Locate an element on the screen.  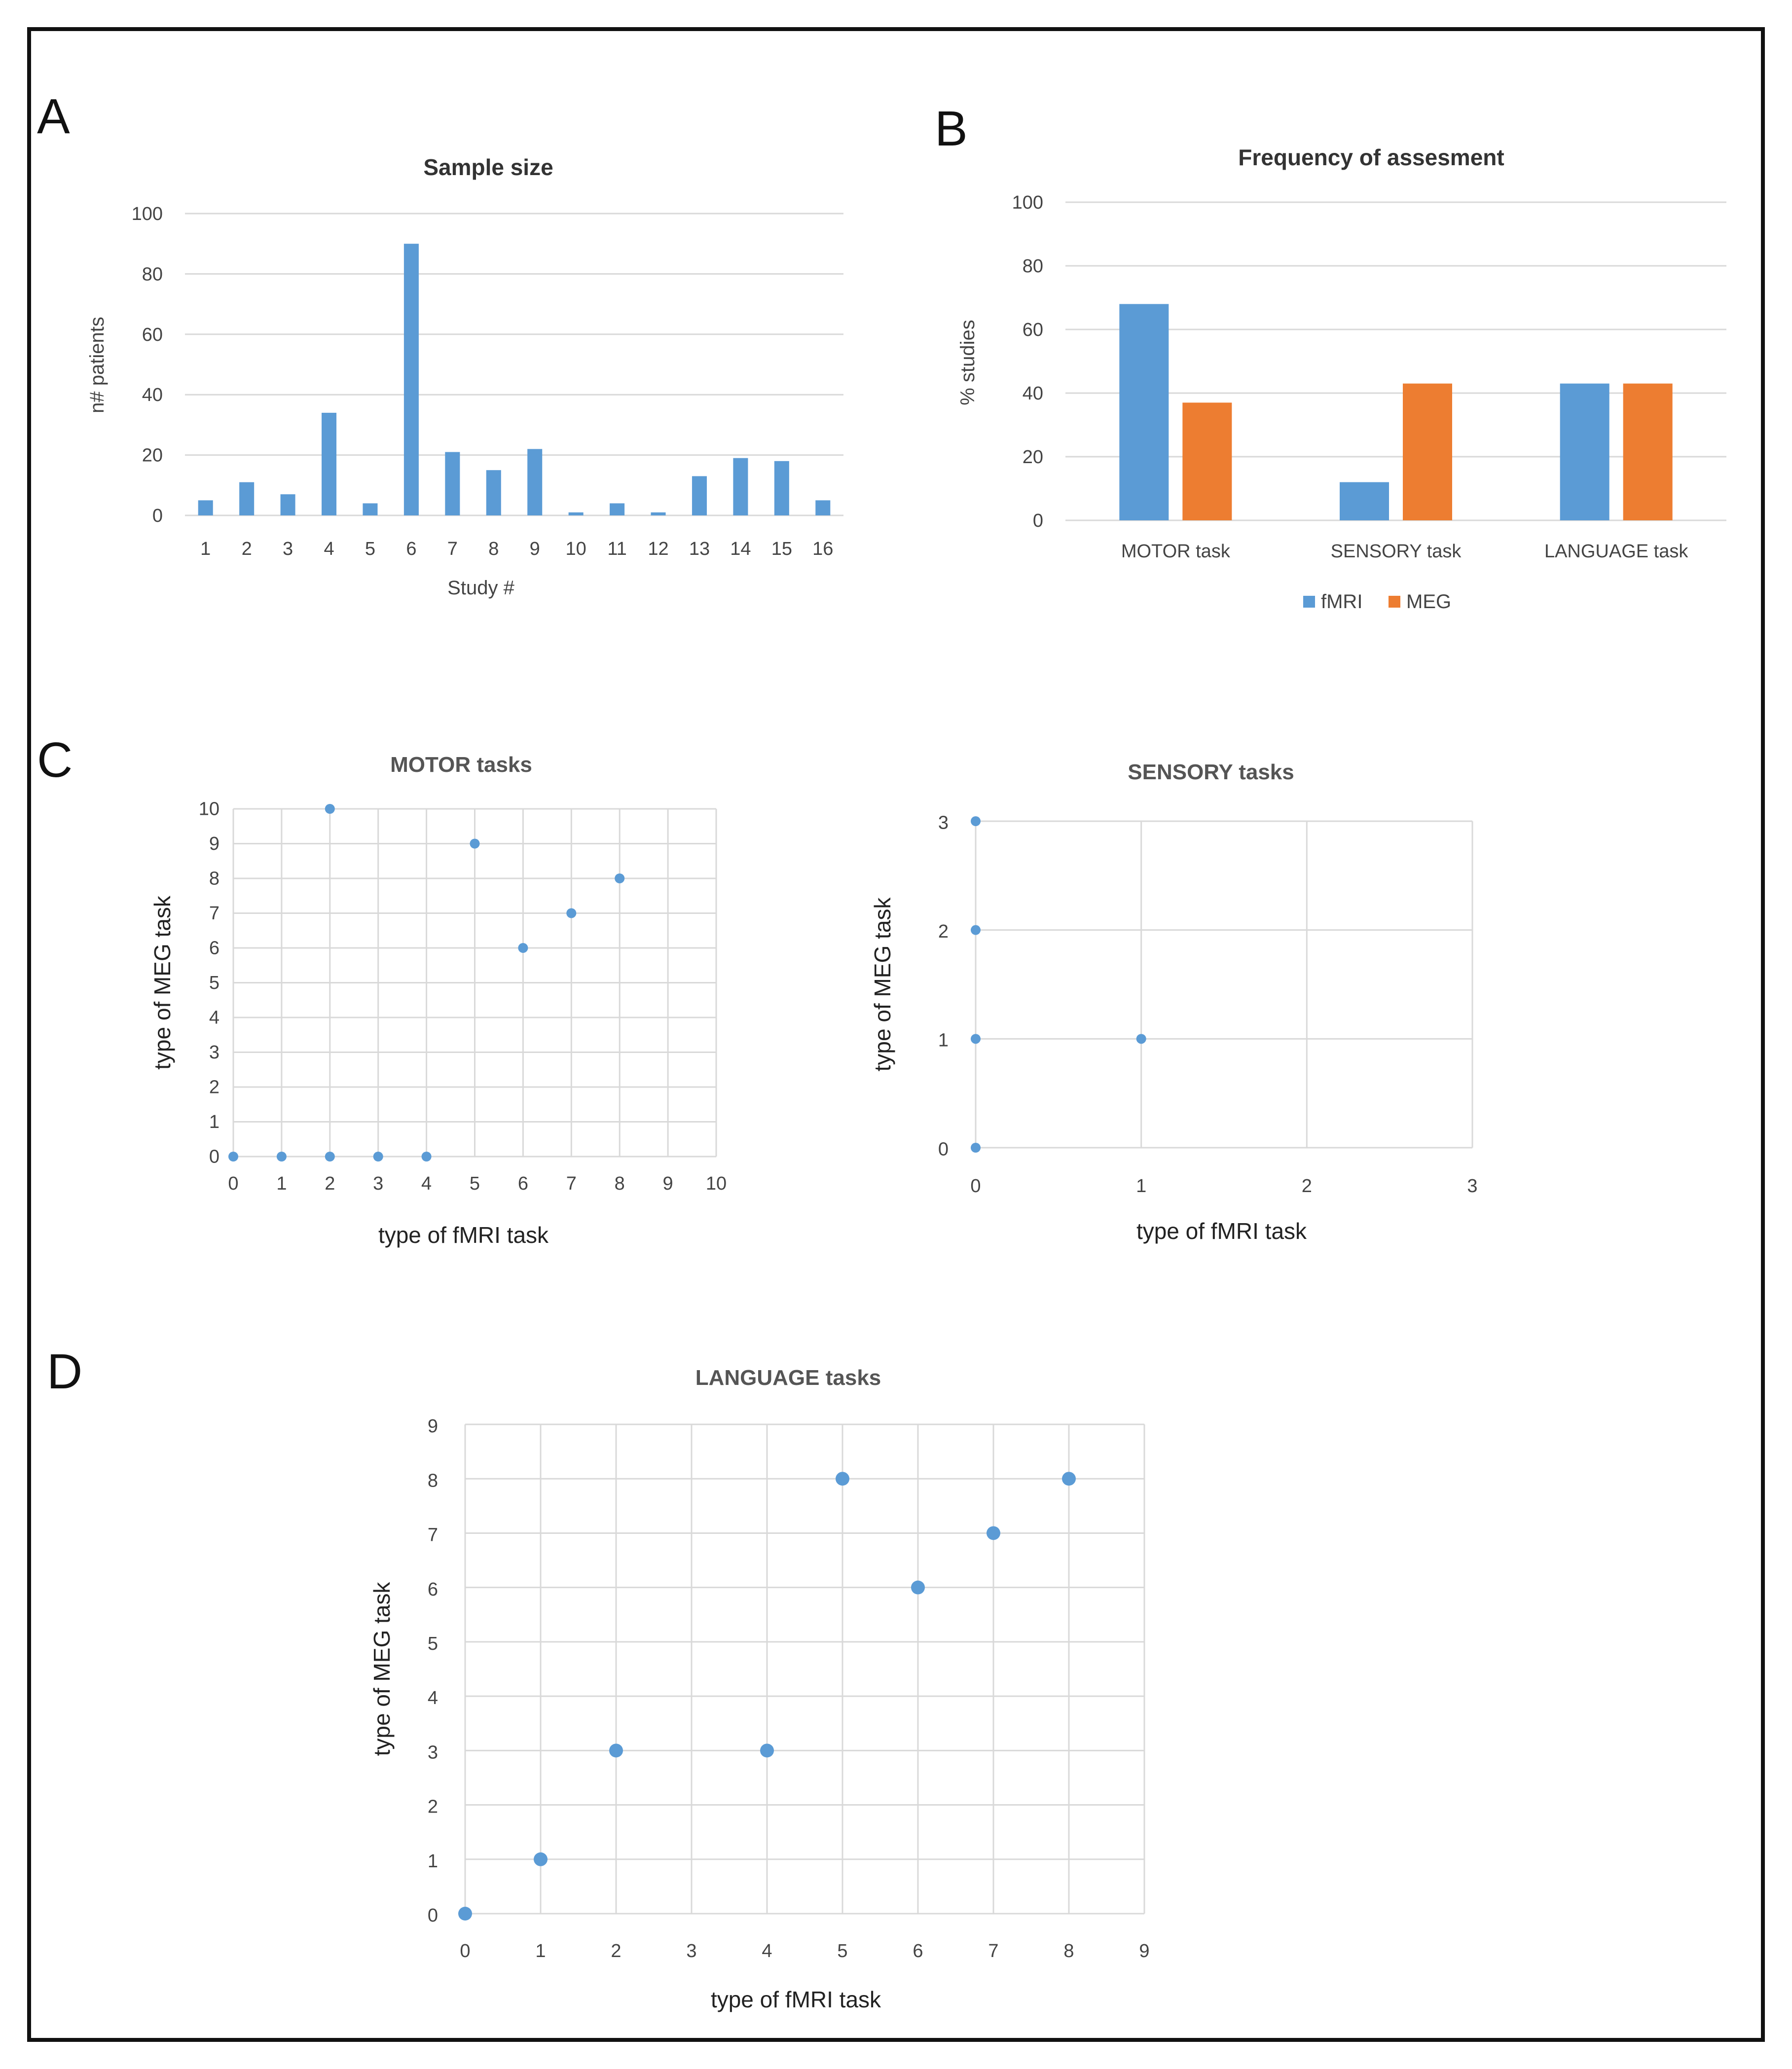
y-tick-label: 20 is located at coordinates (1033, 457).